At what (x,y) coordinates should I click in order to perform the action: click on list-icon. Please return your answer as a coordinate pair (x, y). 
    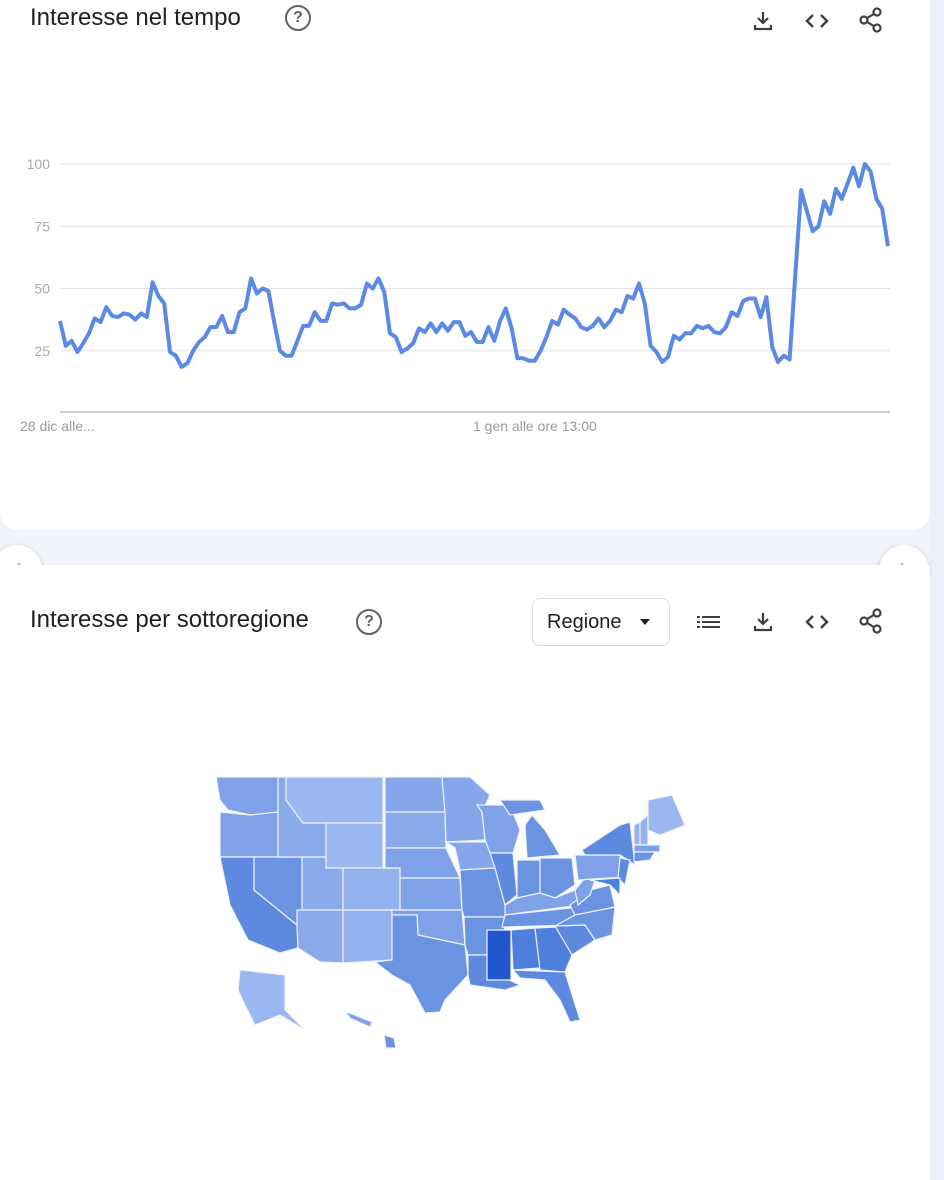
    Looking at the image, I should click on (709, 622).